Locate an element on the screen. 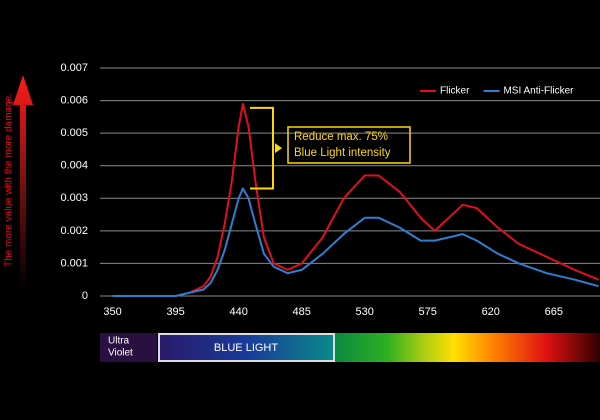  uv-label: Violet is located at coordinates (120, 353).